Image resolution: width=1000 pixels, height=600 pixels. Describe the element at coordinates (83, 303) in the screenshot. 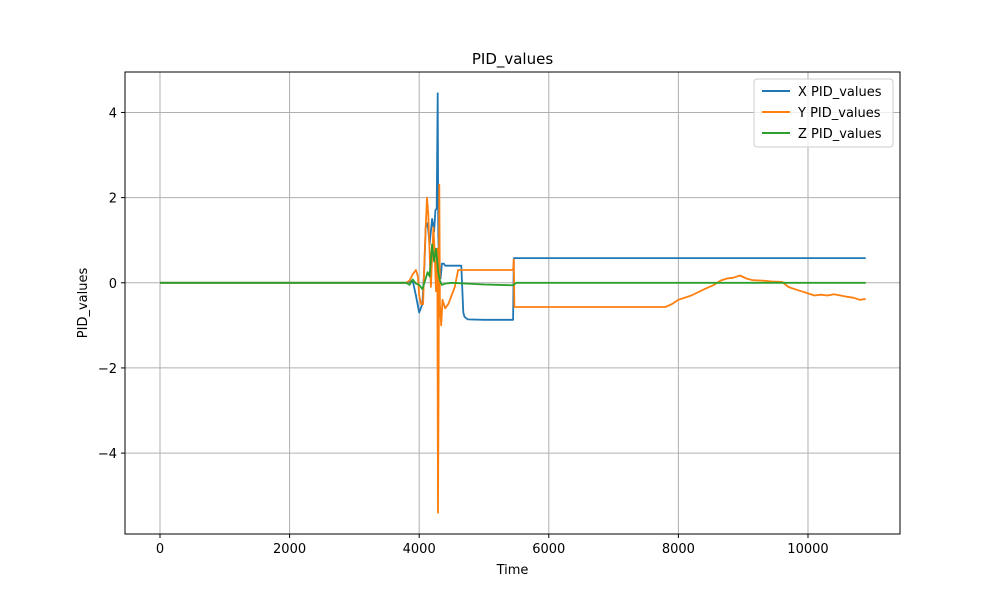

I see `y-axis-title: PID_values` at that location.